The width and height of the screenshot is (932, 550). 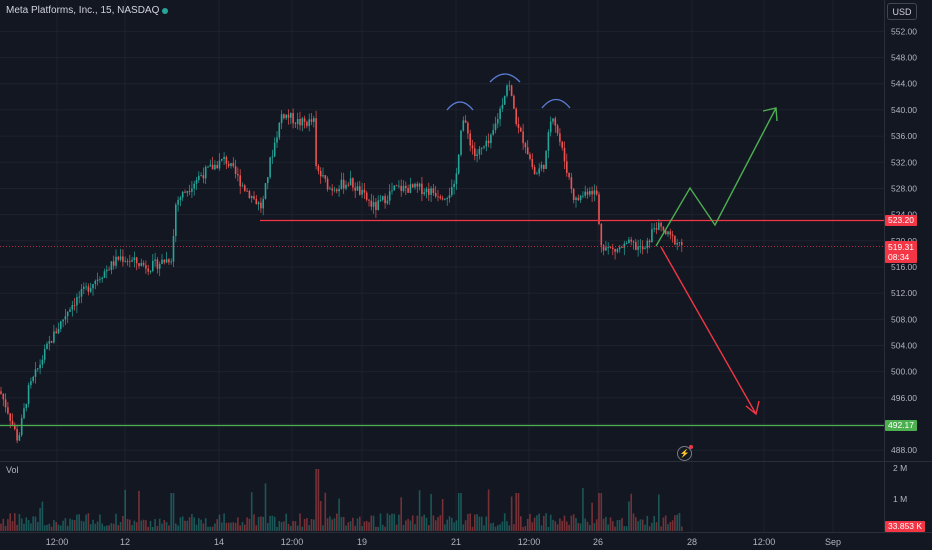 I want to click on bullish-scenario-path, so click(x=716, y=177).